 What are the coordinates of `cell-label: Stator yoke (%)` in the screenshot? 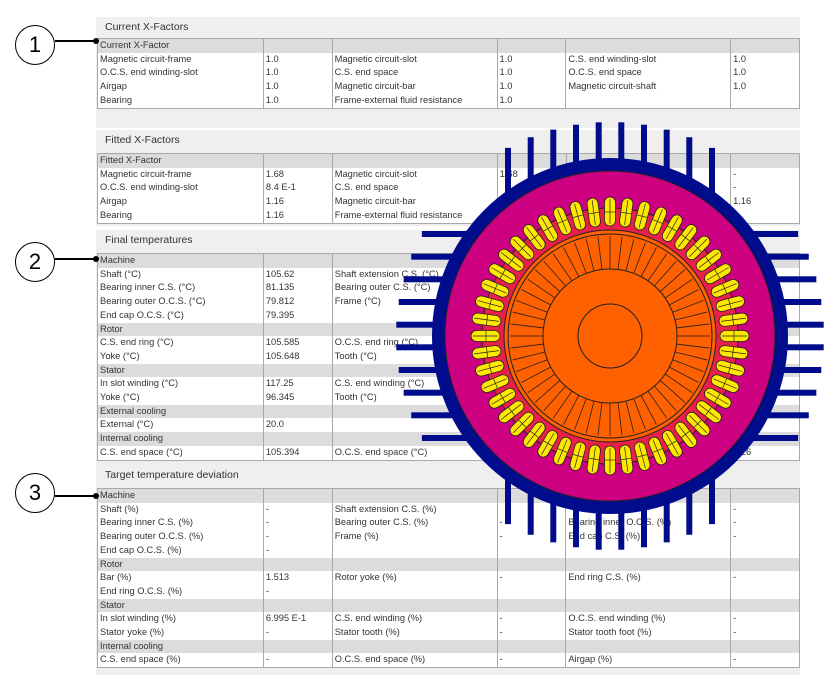 It's located at (180, 633).